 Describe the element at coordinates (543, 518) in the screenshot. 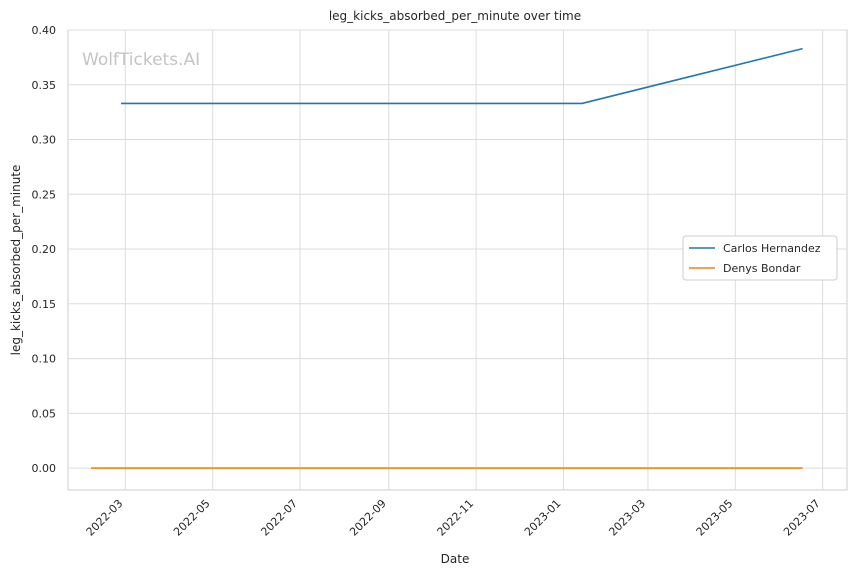

I see `x-tick-label: 2023-01` at that location.